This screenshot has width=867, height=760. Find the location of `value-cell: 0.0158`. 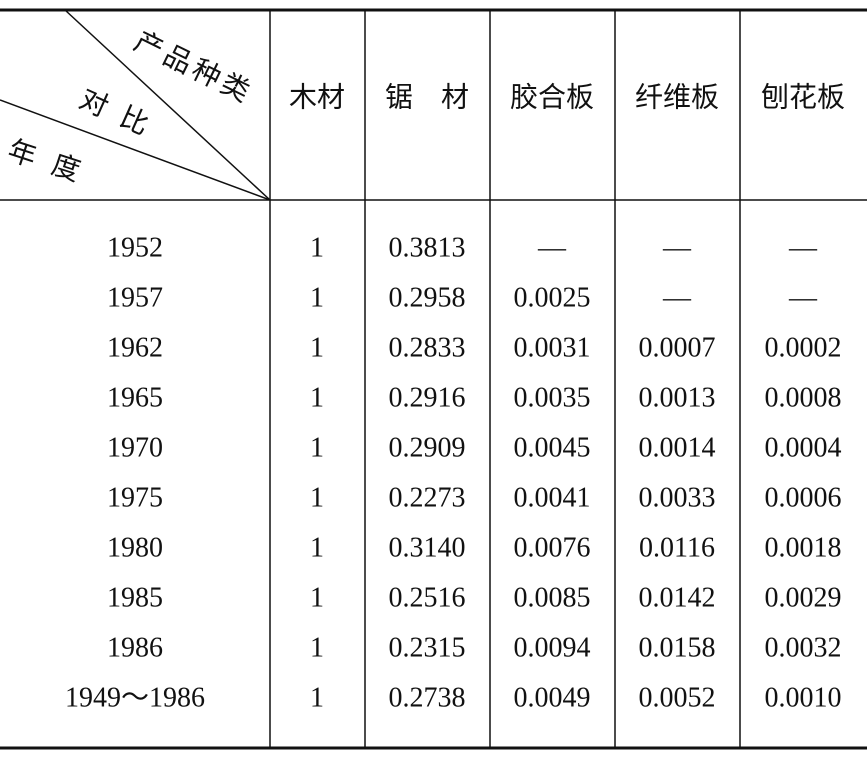

value-cell: 0.0158 is located at coordinates (677, 647).